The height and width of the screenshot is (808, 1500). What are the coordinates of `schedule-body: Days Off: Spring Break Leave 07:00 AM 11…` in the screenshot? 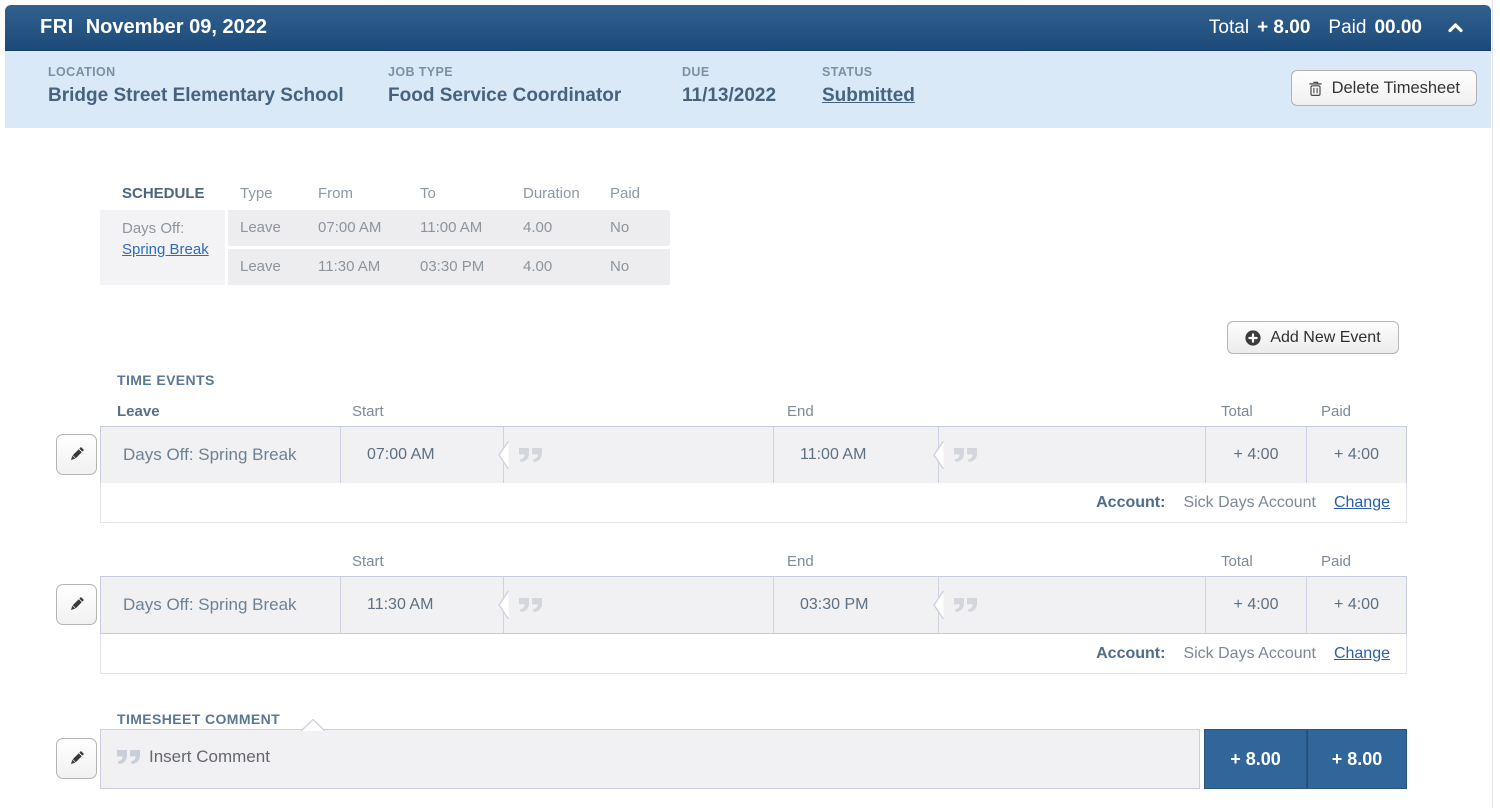 It's located at (385, 249).